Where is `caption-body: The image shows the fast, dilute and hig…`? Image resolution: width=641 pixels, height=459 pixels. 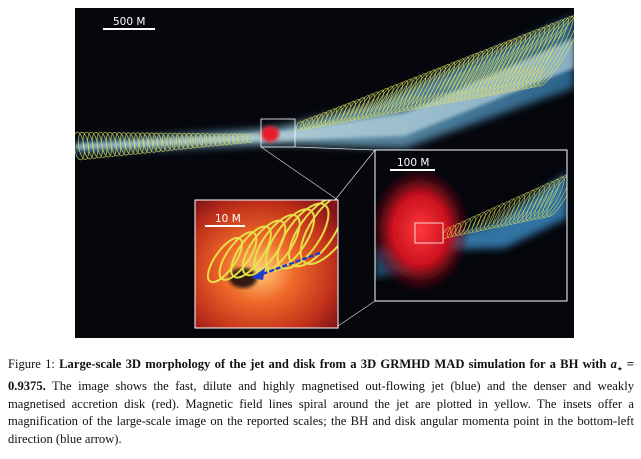
caption-body: The image shows the fast, dilute and hig… is located at coordinates (321, 412).